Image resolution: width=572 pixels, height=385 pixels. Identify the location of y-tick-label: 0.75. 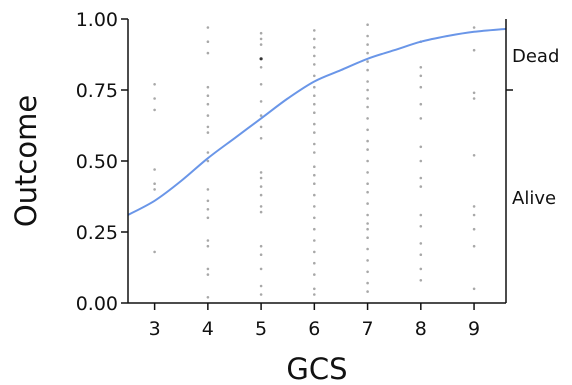
(97, 91).